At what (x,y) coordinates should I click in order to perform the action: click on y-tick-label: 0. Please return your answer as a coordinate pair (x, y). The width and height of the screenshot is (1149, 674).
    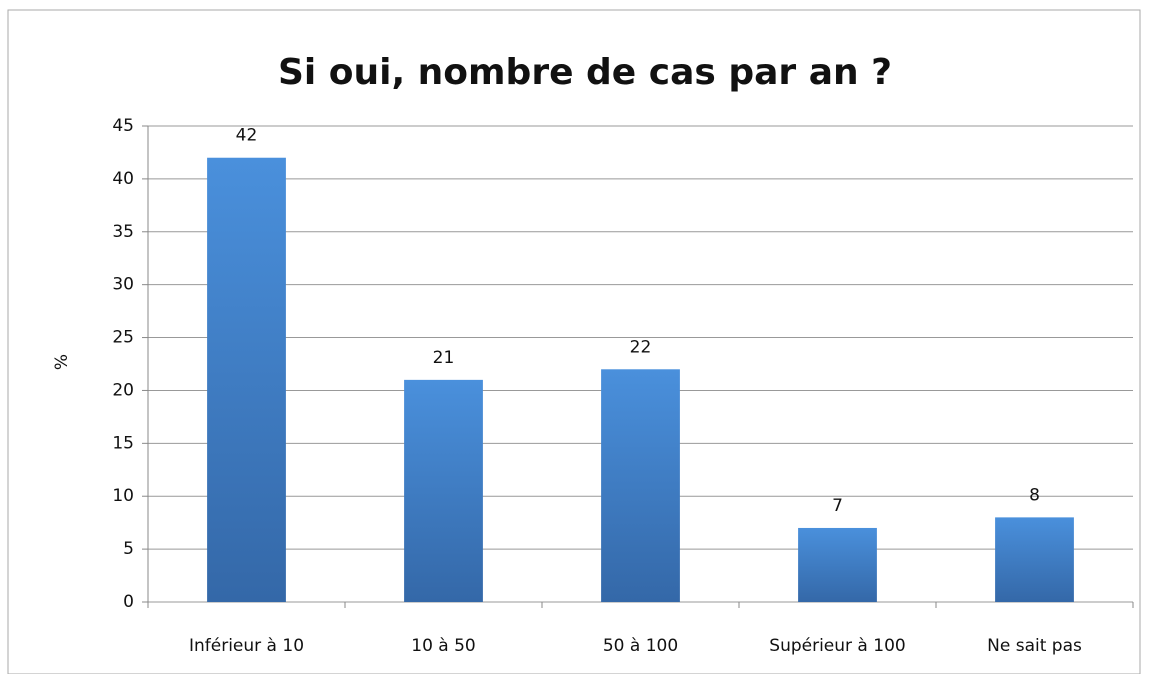
    Looking at the image, I should click on (128, 602).